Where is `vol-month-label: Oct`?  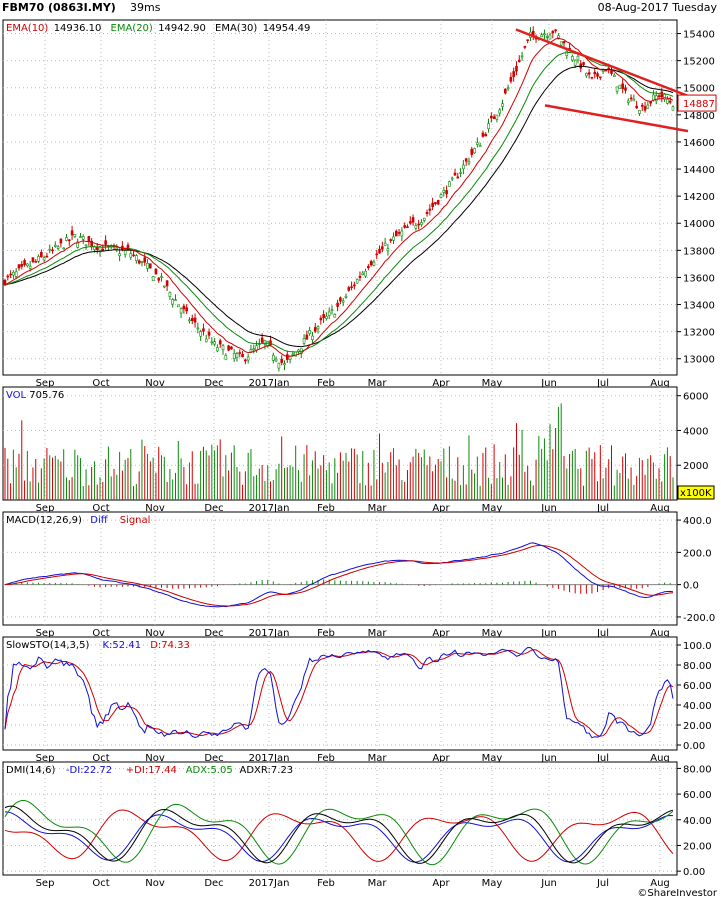 vol-month-label: Oct is located at coordinates (100, 508).